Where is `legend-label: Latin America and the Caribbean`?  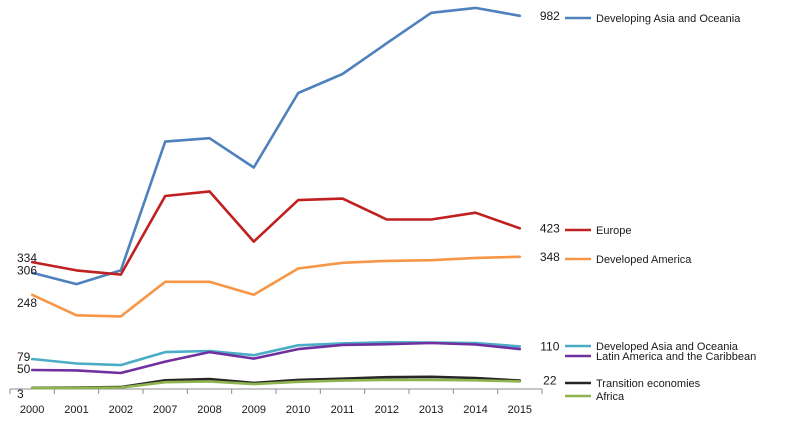 legend-label: Latin America and the Caribbean is located at coordinates (676, 357).